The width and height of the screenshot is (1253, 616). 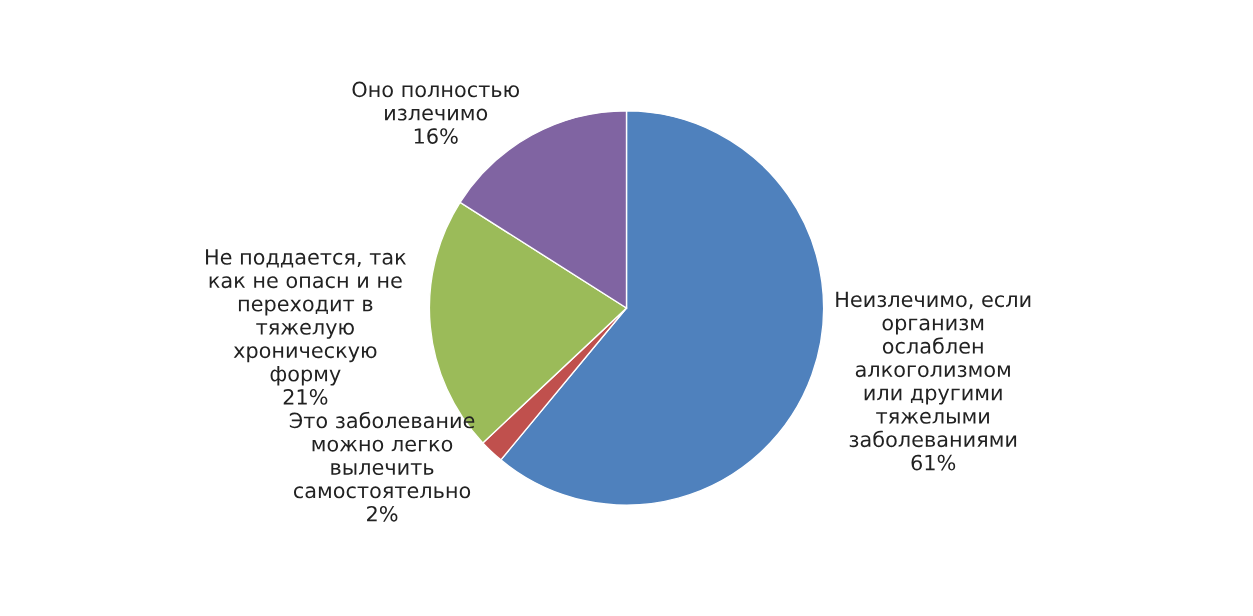 I want to click on slice-label: Не поддается, так как не опасн и не переходит в тяжелую хроническую форму, so click(x=306, y=317).